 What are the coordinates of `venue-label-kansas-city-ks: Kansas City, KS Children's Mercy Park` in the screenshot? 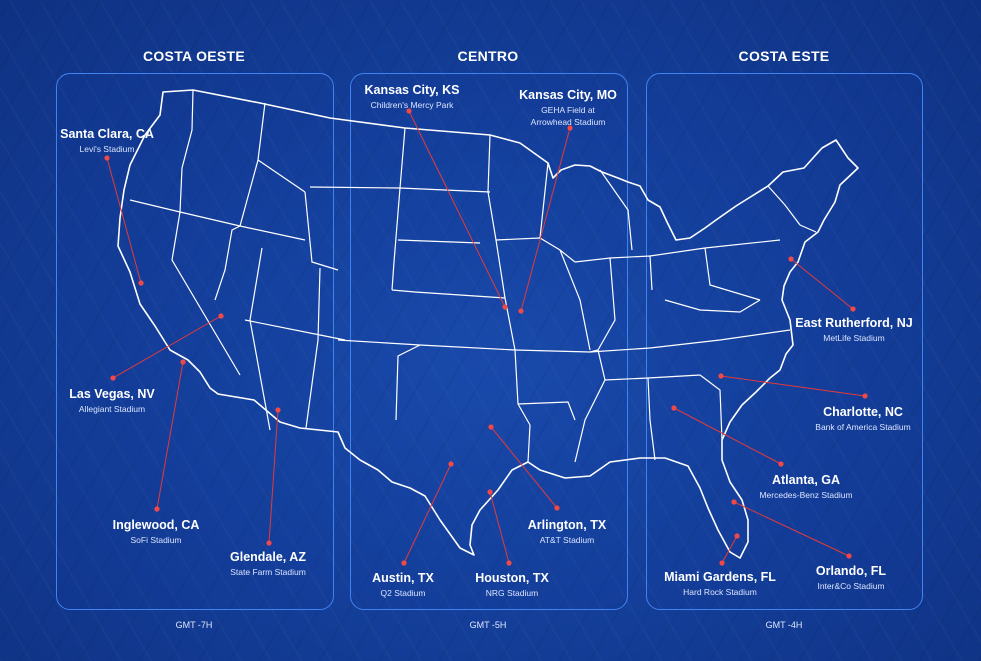 It's located at (412, 97).